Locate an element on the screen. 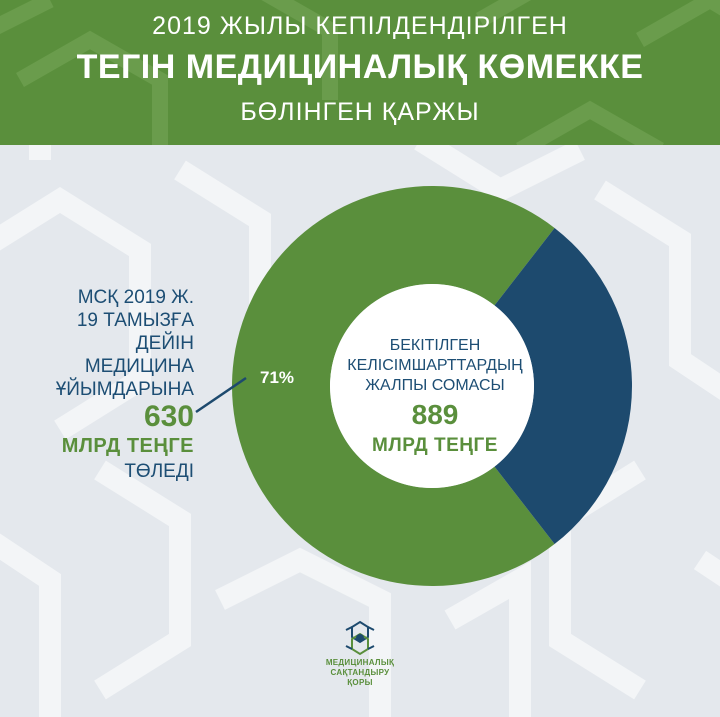 Image resolution: width=720 pixels, height=717 pixels. logo-text-line3: ҚОРЫ is located at coordinates (360, 682).